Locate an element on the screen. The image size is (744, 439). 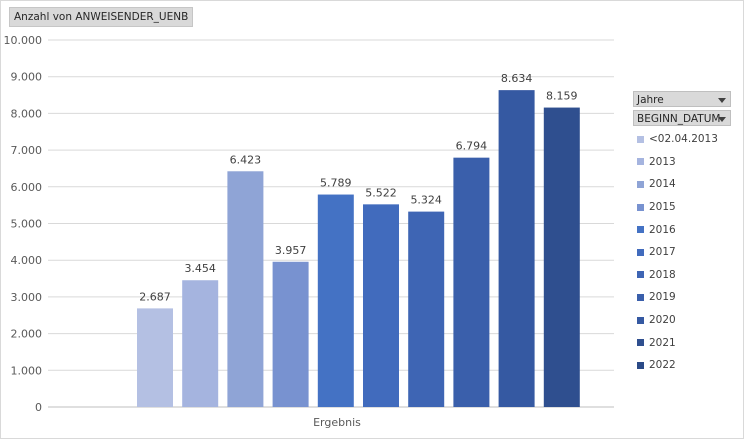
y-tick-label: 0 is located at coordinates (38, 407).